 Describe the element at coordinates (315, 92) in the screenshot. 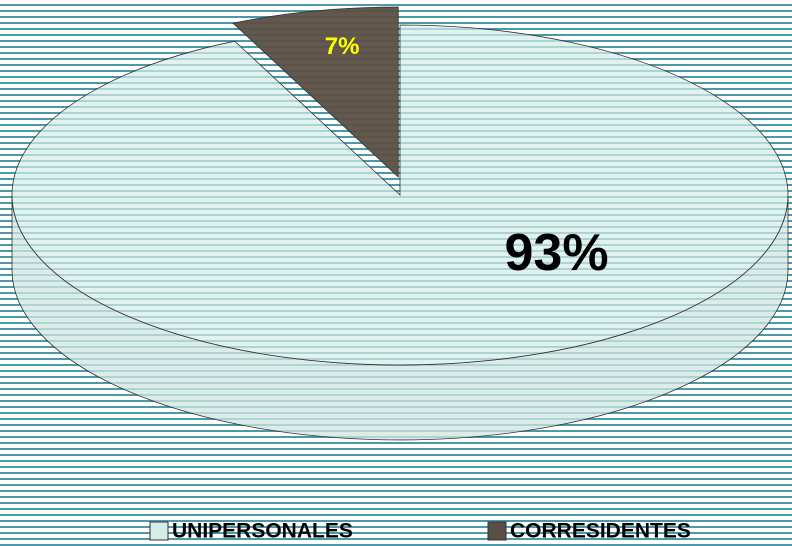

I see `pie-slice` at that location.